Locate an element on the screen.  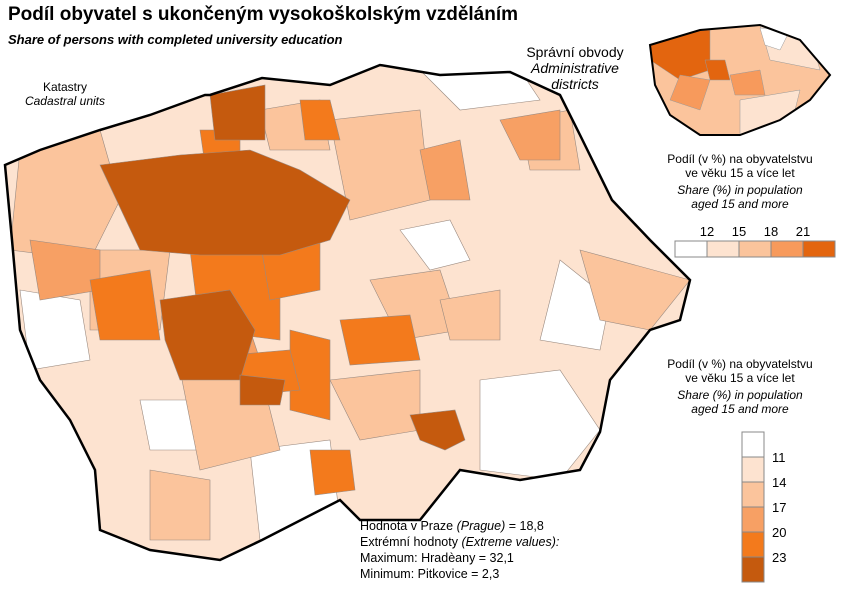
legend-break-label: 17 is located at coordinates (779, 507).